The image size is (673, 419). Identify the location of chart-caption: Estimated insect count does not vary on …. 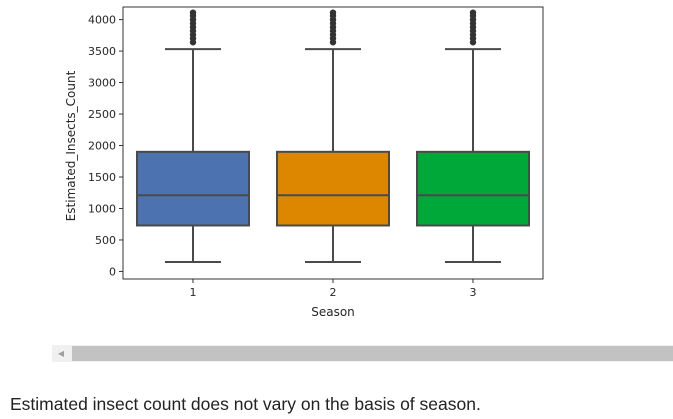
(245, 404).